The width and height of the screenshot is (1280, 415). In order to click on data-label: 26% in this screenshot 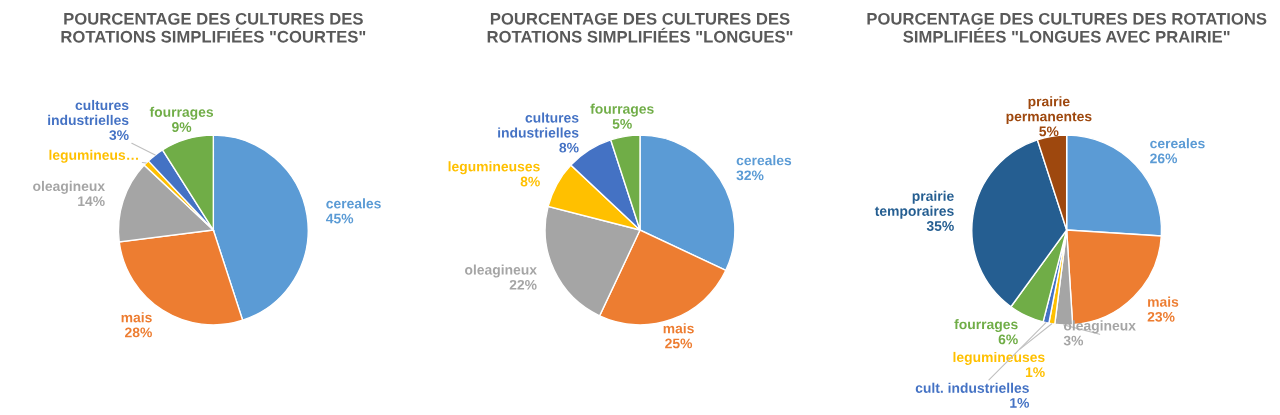, I will do `click(1164, 158)`.